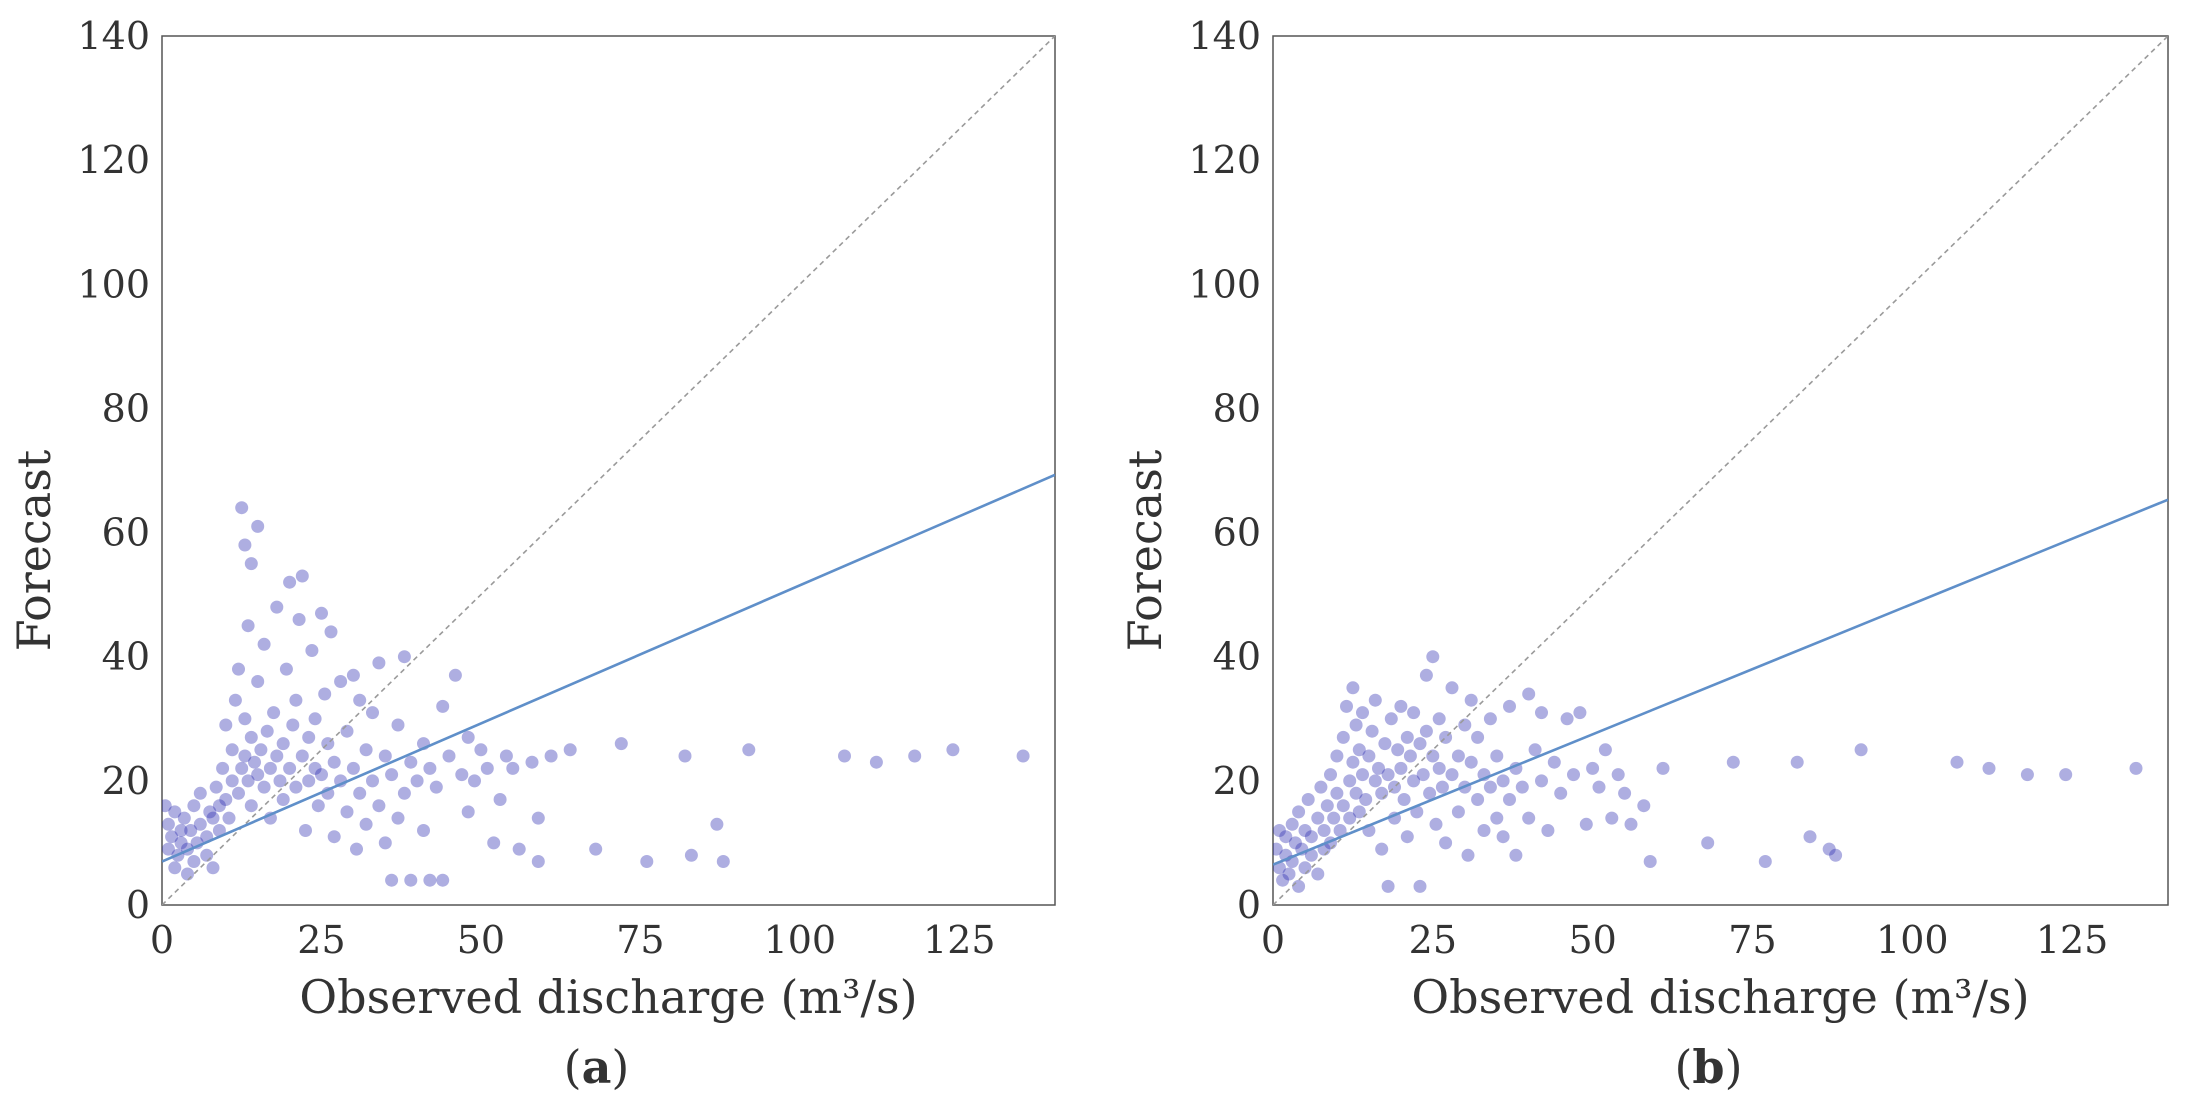  I want to click on y-tick-label: 120, so click(1224, 160).